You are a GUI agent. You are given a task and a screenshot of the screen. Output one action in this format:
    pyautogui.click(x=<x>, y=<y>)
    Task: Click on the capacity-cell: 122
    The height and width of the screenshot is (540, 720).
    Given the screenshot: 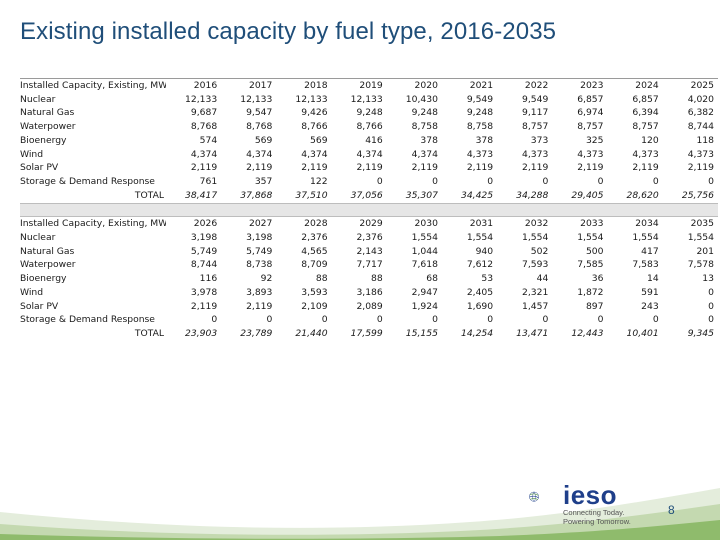 What is the action you would take?
    pyautogui.click(x=319, y=181)
    